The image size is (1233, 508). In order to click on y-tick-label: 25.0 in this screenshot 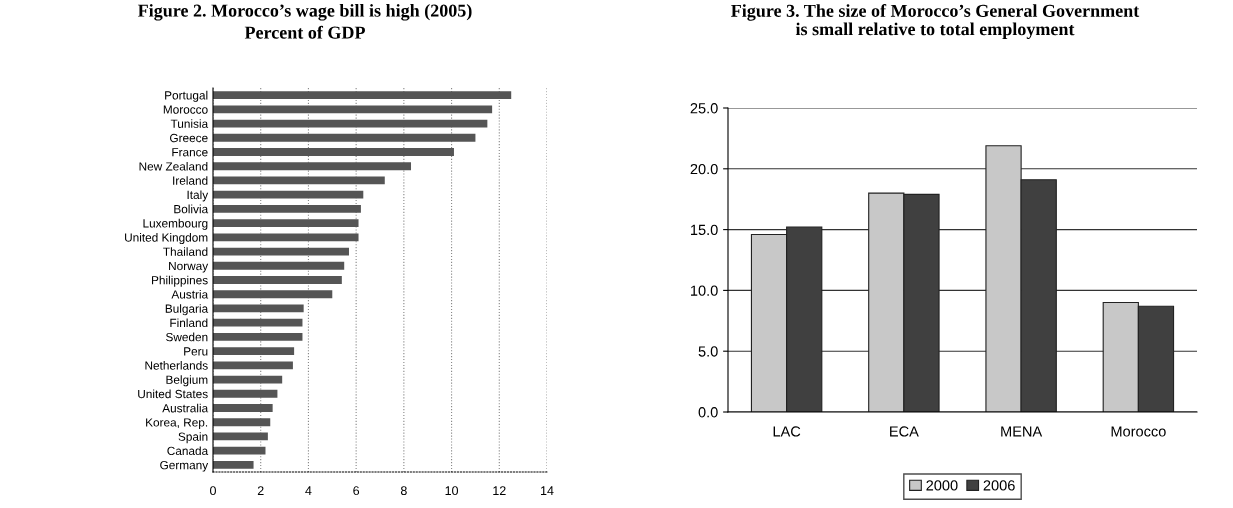, I will do `click(704, 108)`.